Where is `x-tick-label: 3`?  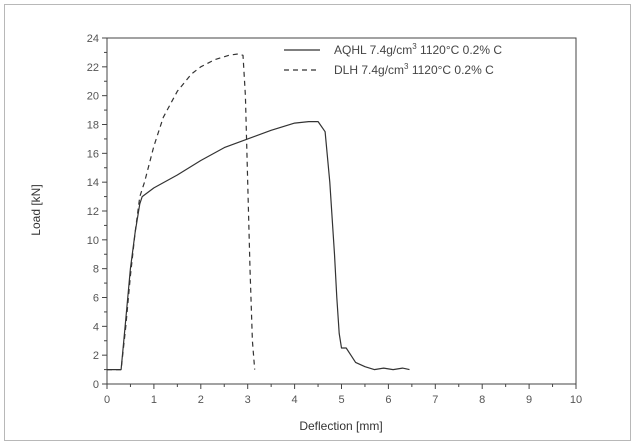 x-tick-label: 3 is located at coordinates (248, 400).